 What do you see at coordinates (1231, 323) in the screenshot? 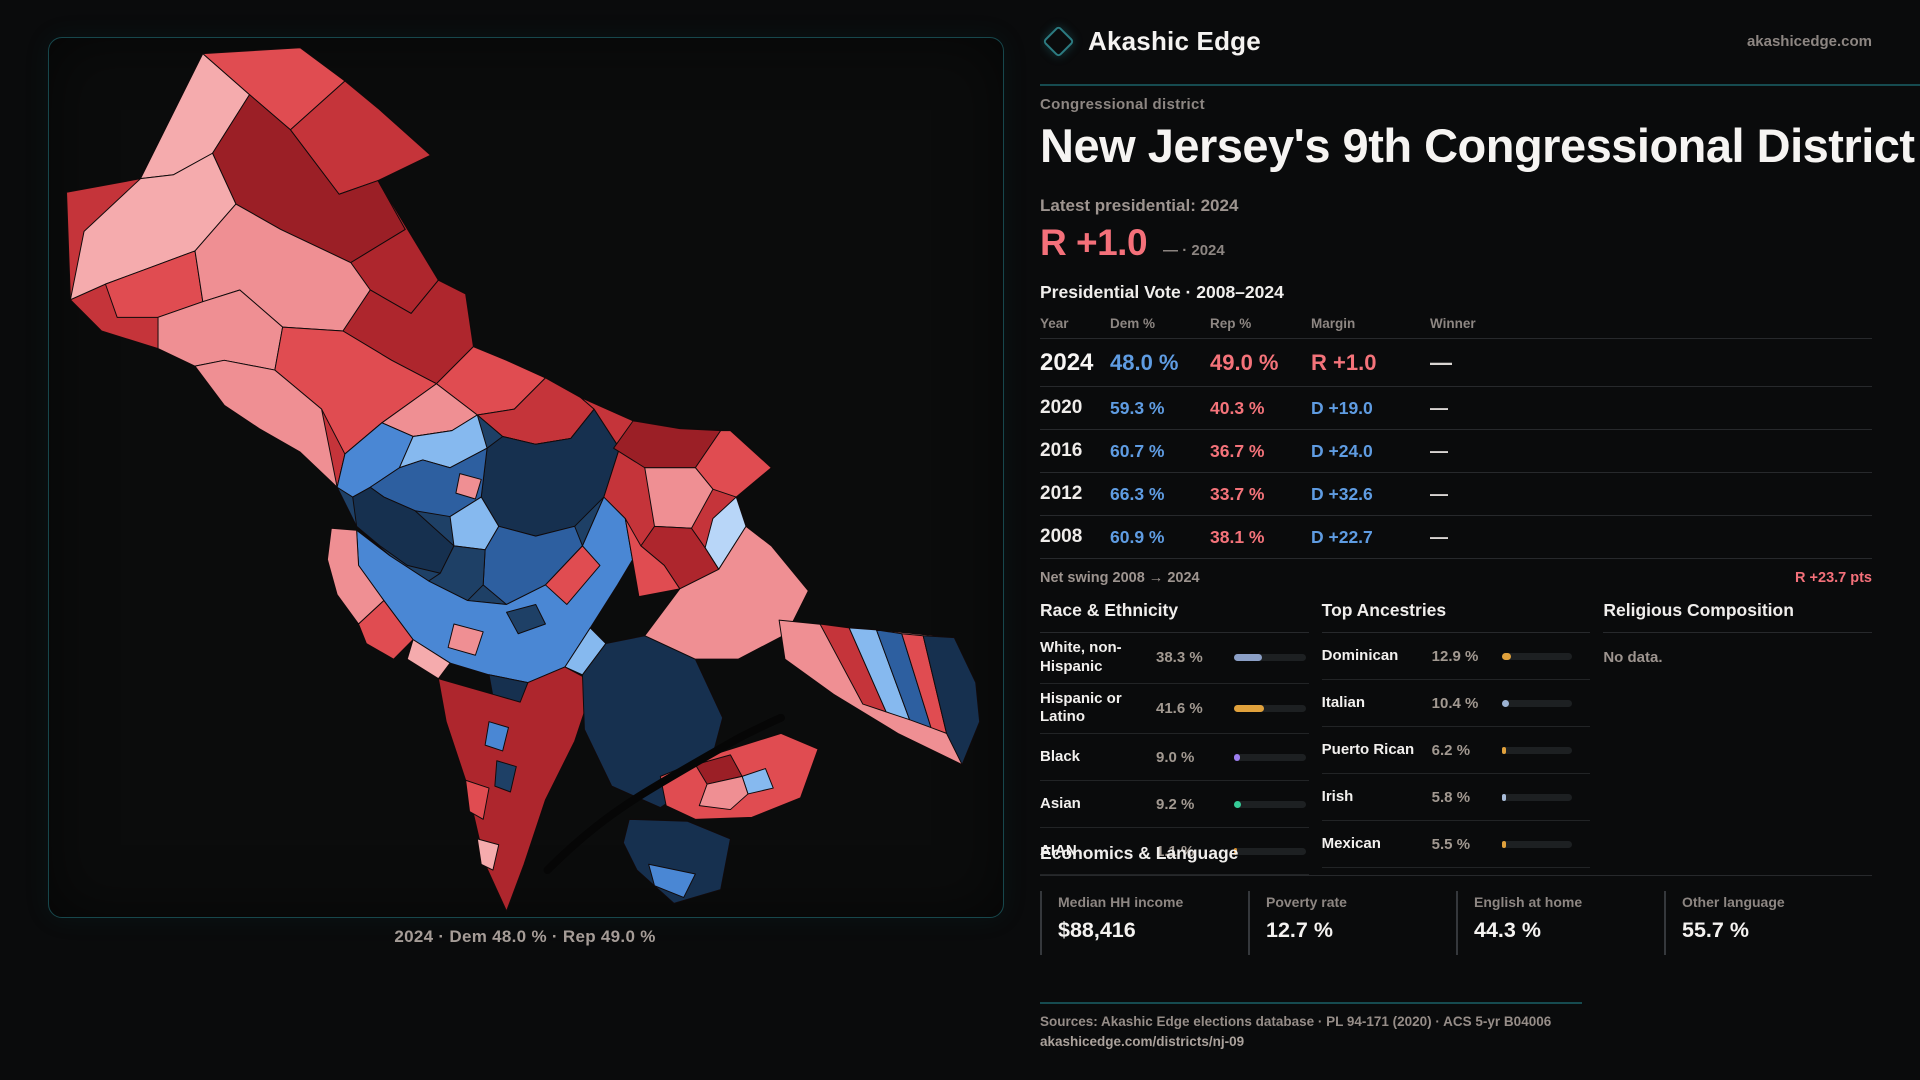
I see `col-rep: Rep %` at bounding box center [1231, 323].